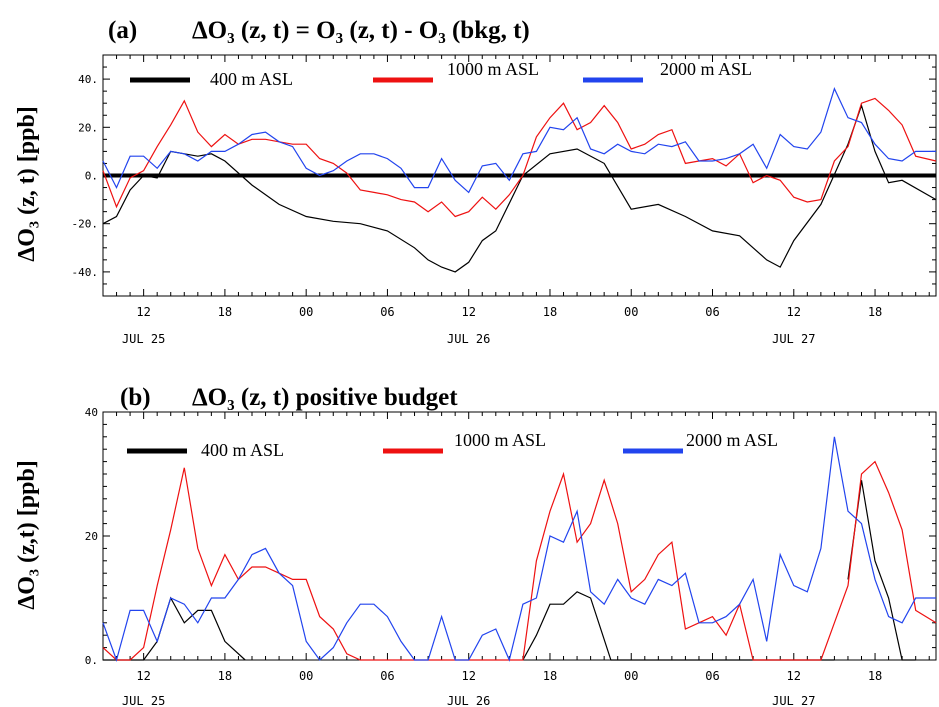  What do you see at coordinates (519, 140) in the screenshot?
I see `series-line-blue` at bounding box center [519, 140].